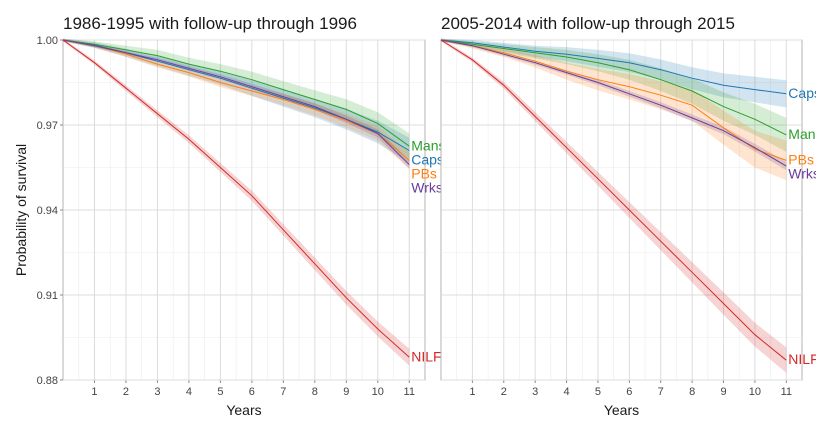  What do you see at coordinates (47, 211) in the screenshot?
I see `y-tick-label: 0.94` at bounding box center [47, 211].